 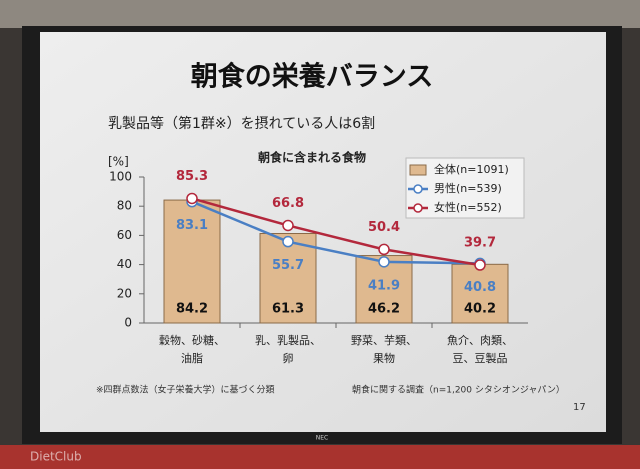 What do you see at coordinates (192, 225) in the screenshot?
I see `point-label: 83.1` at bounding box center [192, 225].